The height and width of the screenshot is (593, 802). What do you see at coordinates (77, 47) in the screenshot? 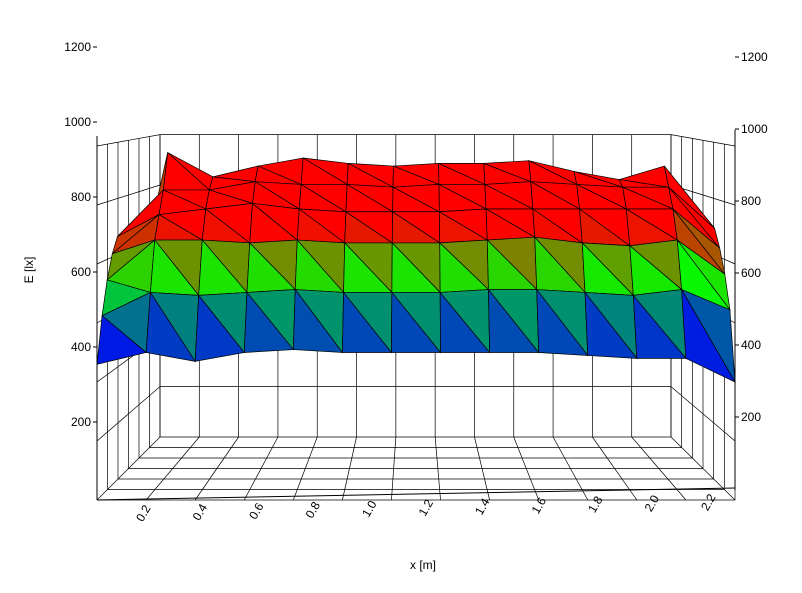
I see `z-tick-label-left: 1200` at bounding box center [77, 47].